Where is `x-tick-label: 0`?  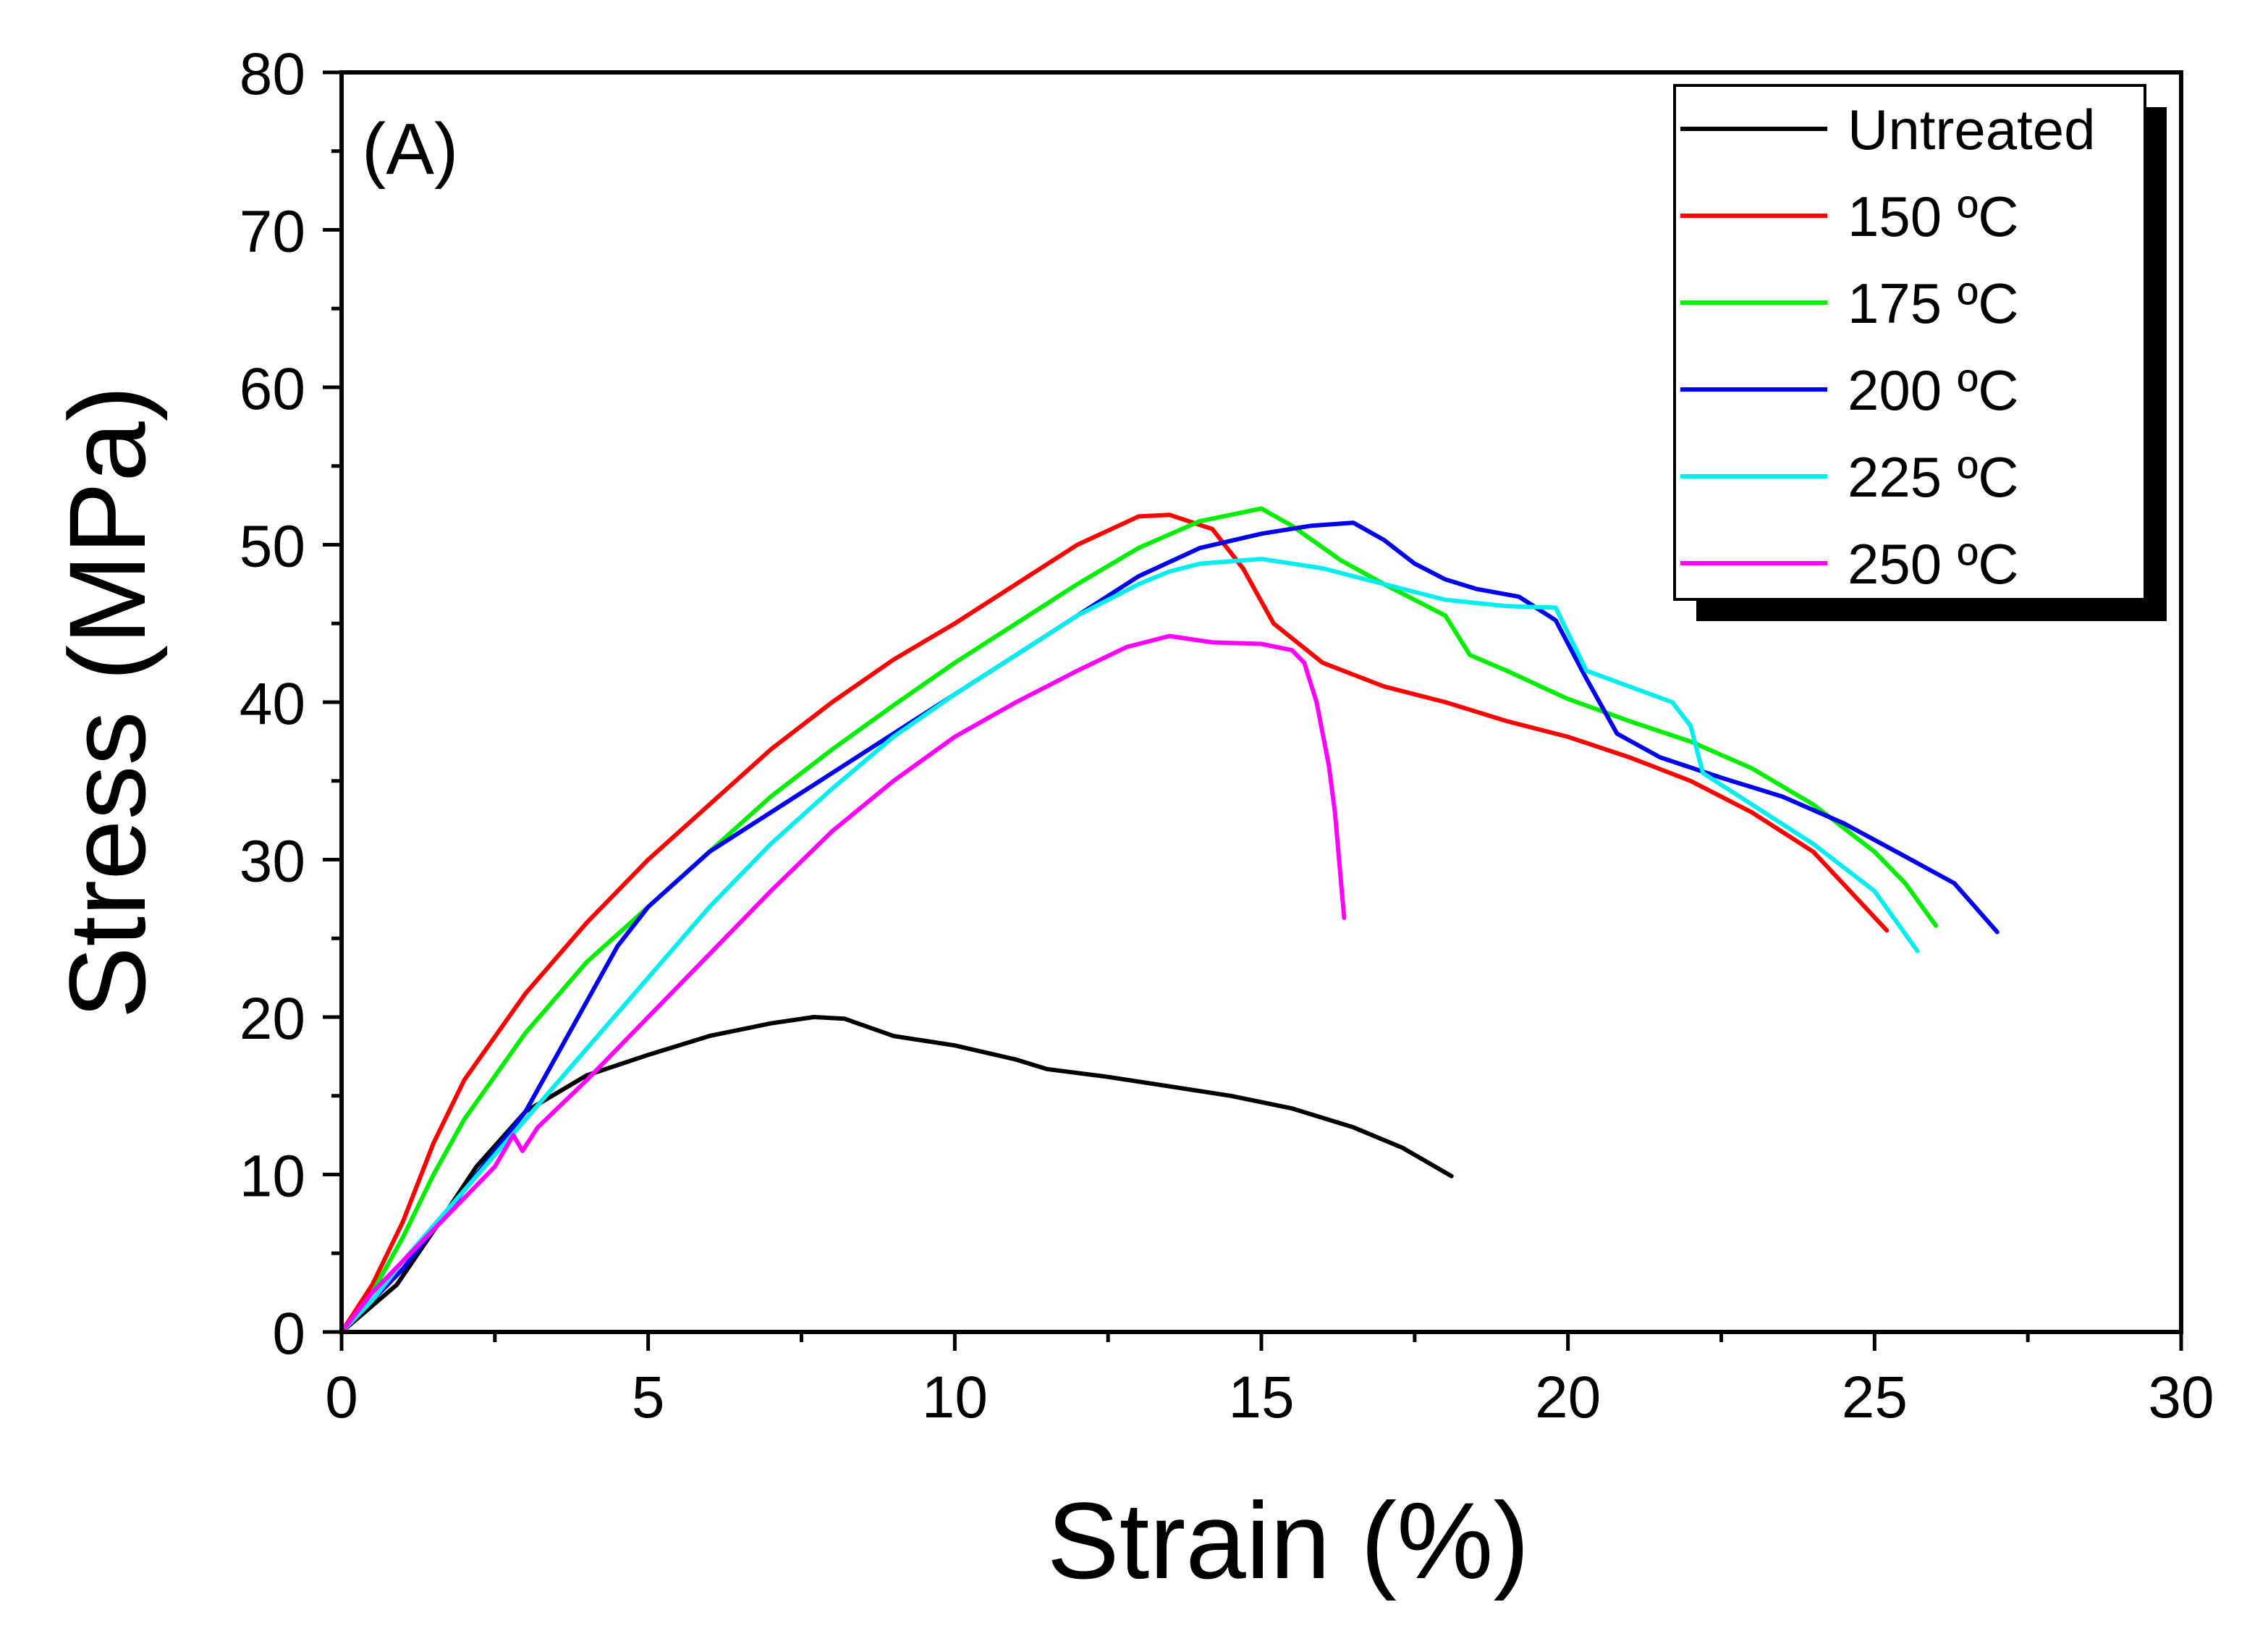
x-tick-label: 0 is located at coordinates (341, 1397).